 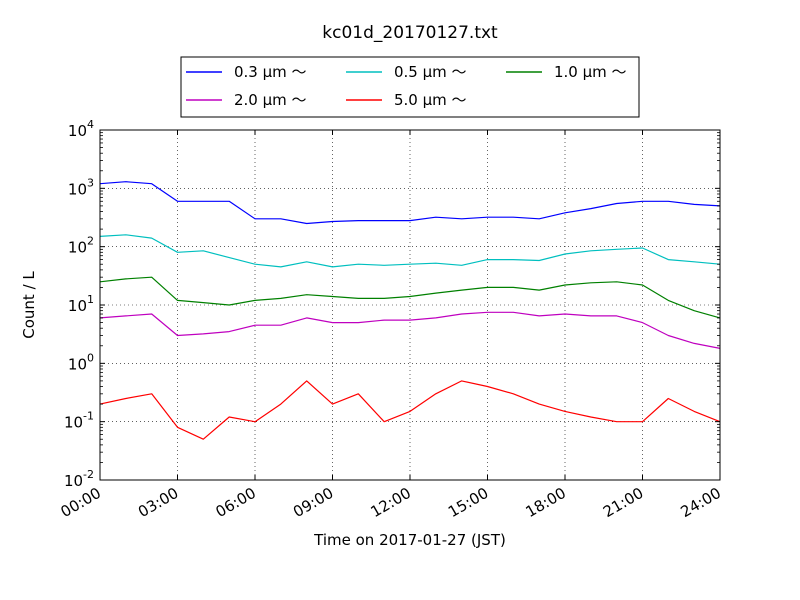 I want to click on x-tick-label: 06:00, so click(x=236, y=502).